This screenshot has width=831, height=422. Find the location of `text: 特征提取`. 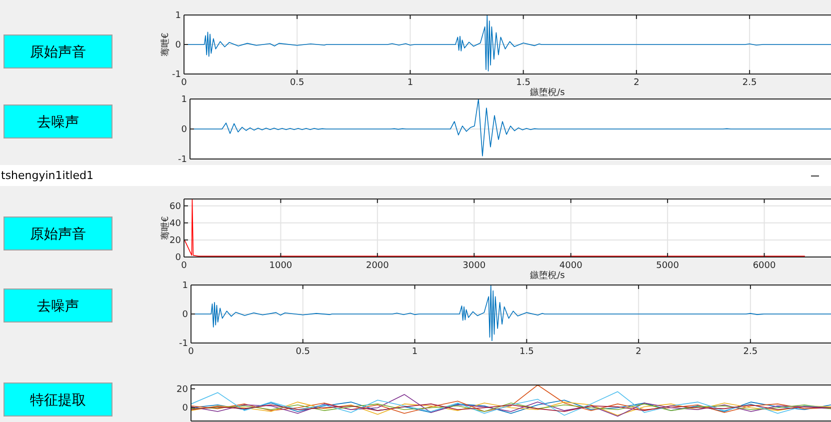

text: 特征提取 is located at coordinates (58, 400).